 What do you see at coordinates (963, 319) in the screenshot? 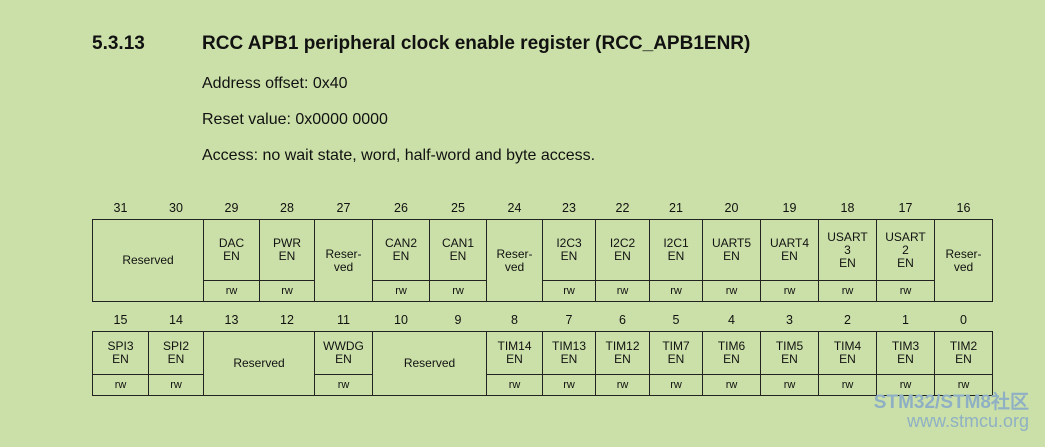
I see `bit-number: 0` at bounding box center [963, 319].